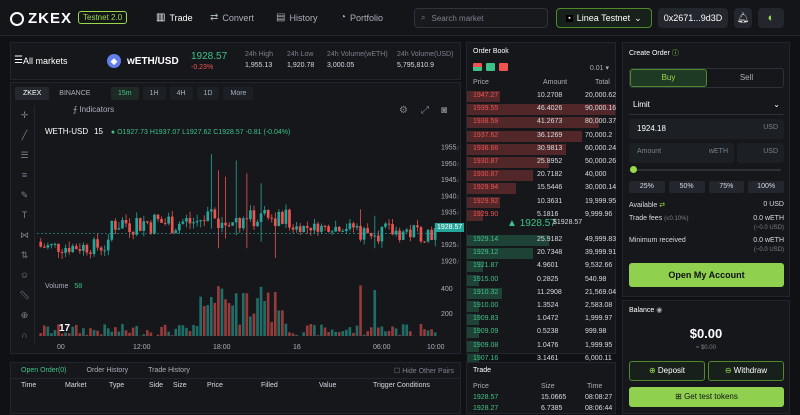 This screenshot has width=800, height=415. I want to click on withdraw-button: ⊖ Withdraw, so click(746, 371).